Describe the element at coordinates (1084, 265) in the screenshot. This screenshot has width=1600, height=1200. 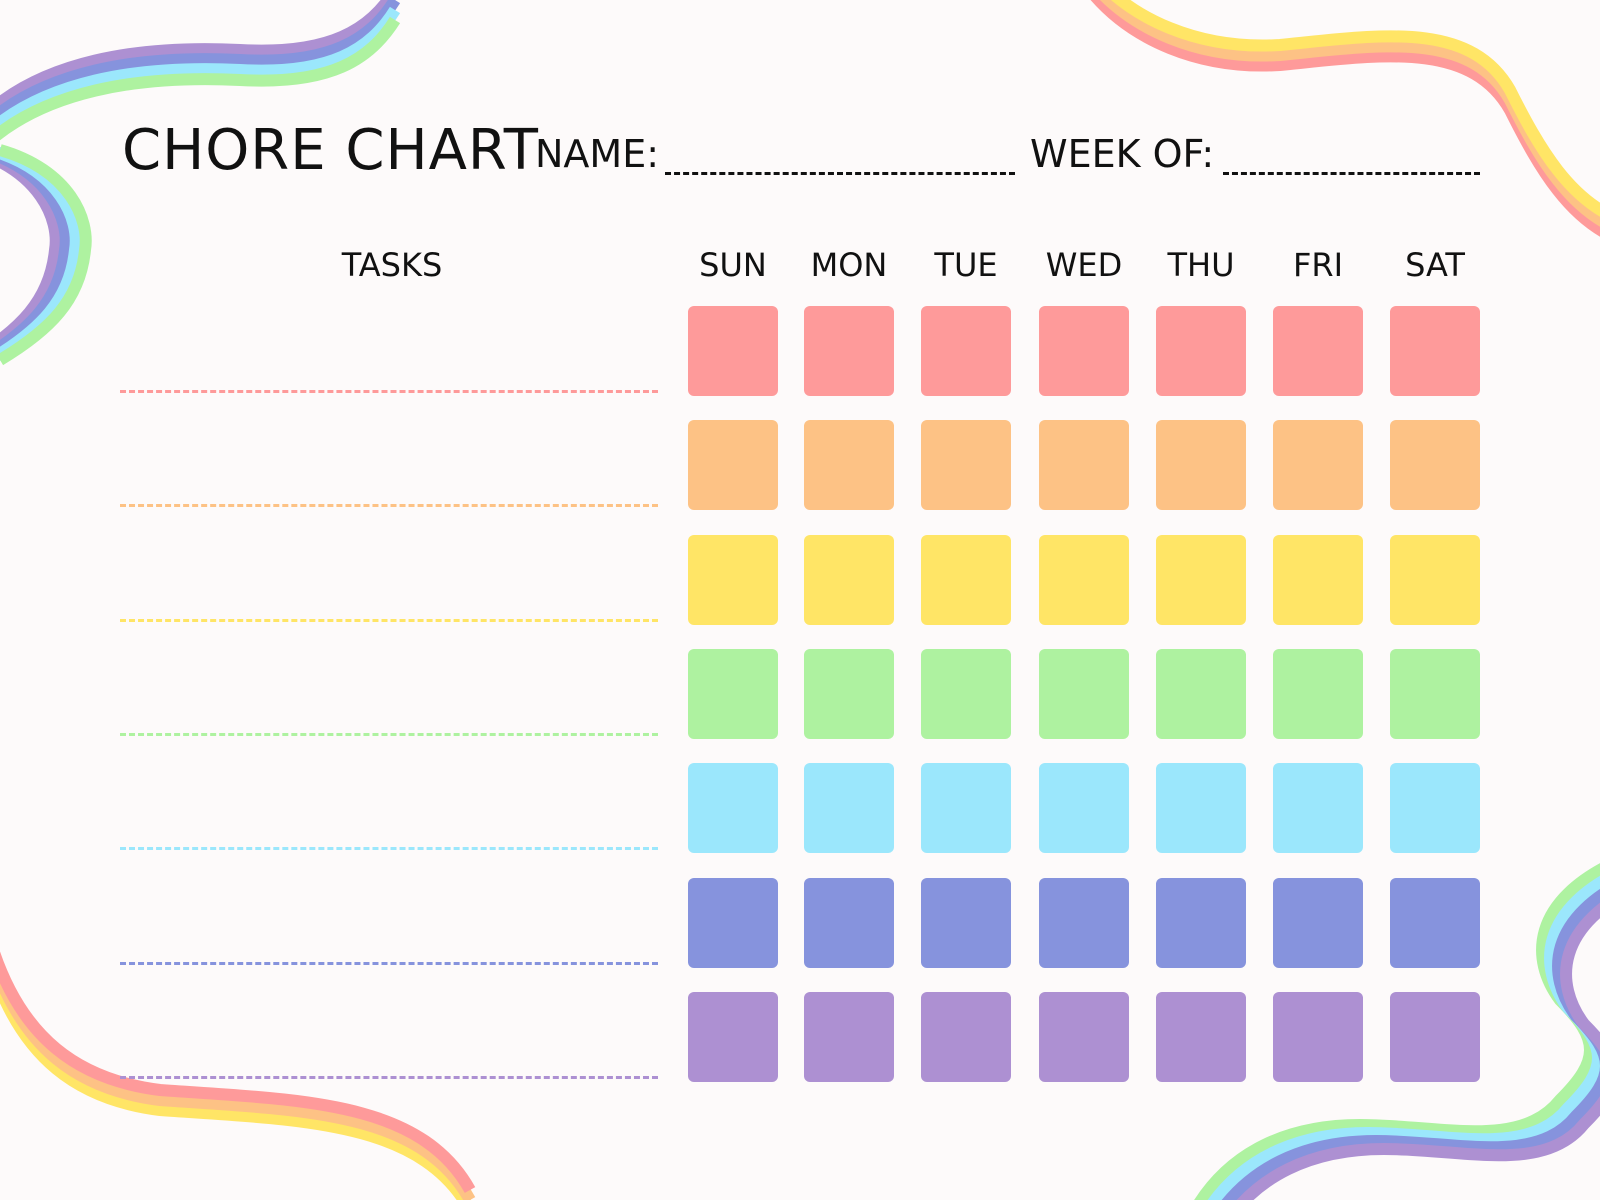
I see `day-header-wed: WED` at that location.